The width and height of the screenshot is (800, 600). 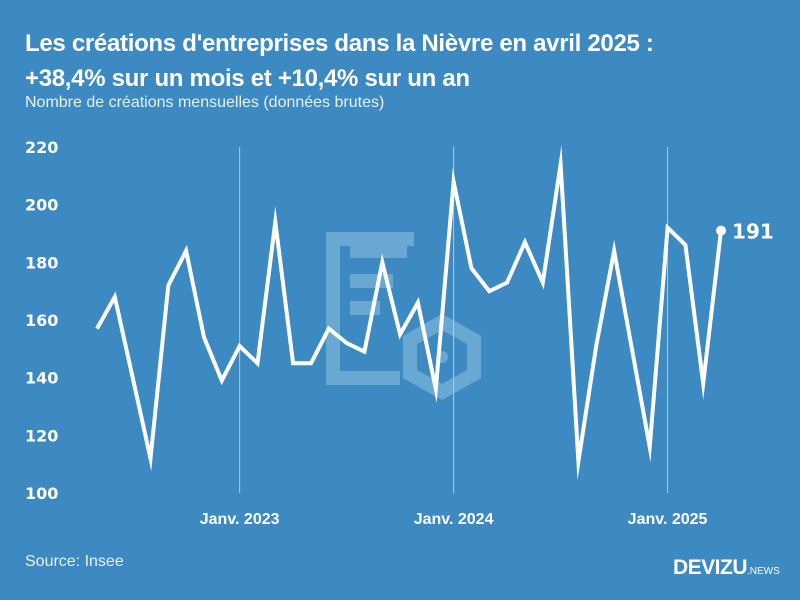 I want to click on y-tick-label: 120, so click(x=41, y=435).